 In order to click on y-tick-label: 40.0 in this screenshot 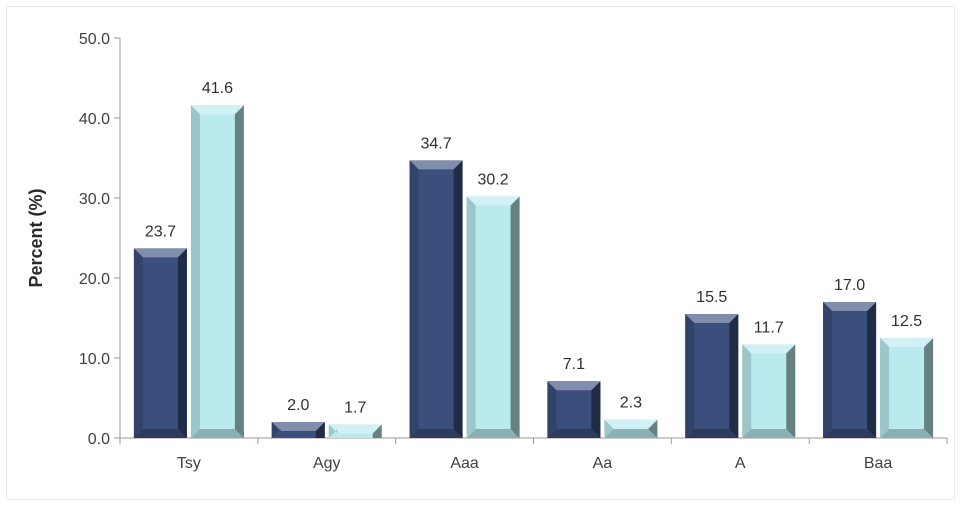, I will do `click(94, 119)`.